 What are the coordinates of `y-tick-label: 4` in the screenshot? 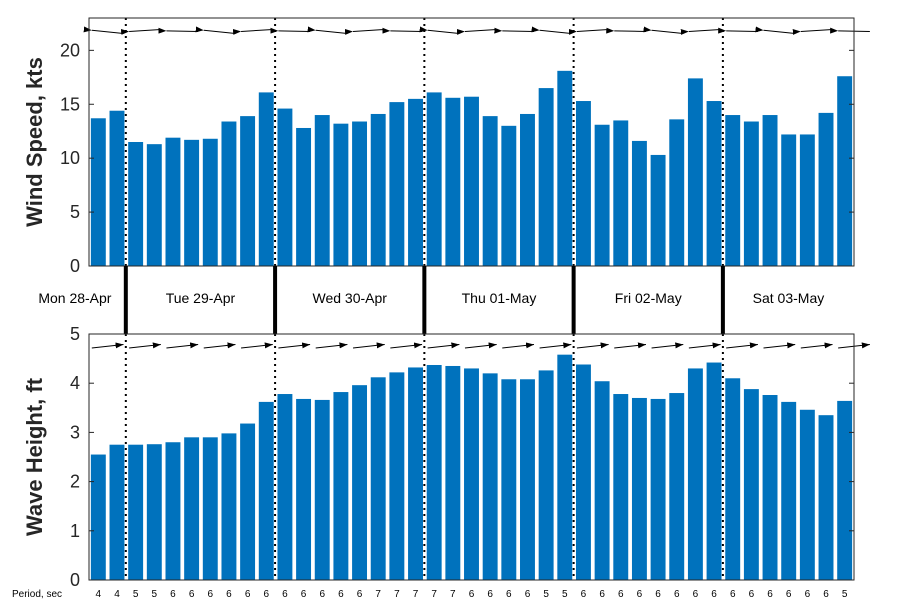 It's located at (75, 383).